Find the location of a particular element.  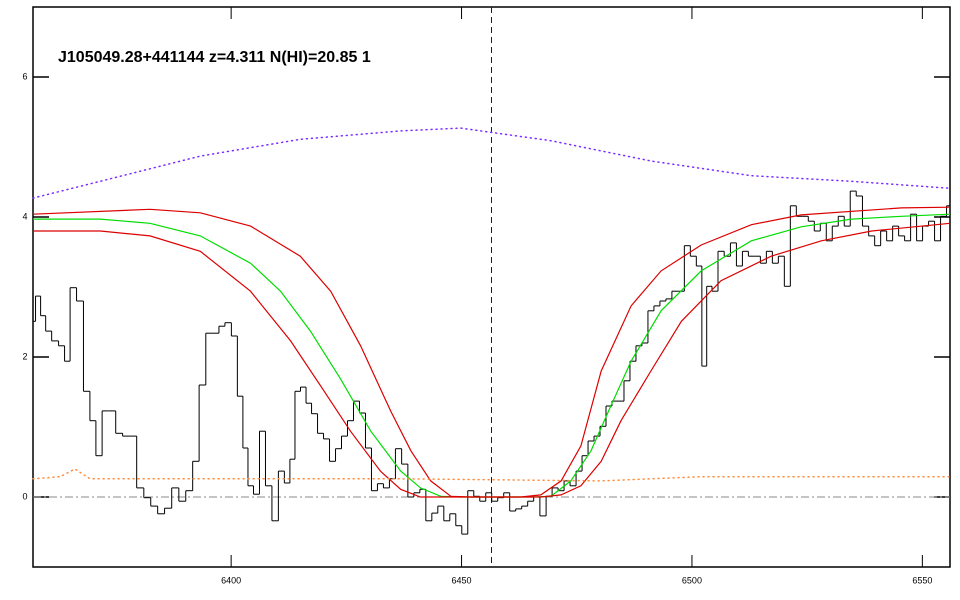

y-tick-label: 6 is located at coordinates (24, 76).